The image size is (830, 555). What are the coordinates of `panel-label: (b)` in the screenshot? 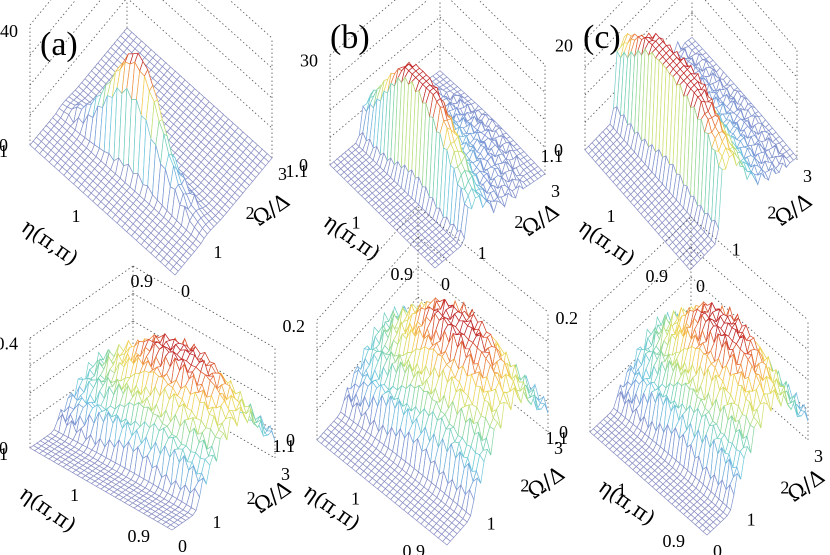 It's located at (350, 37).